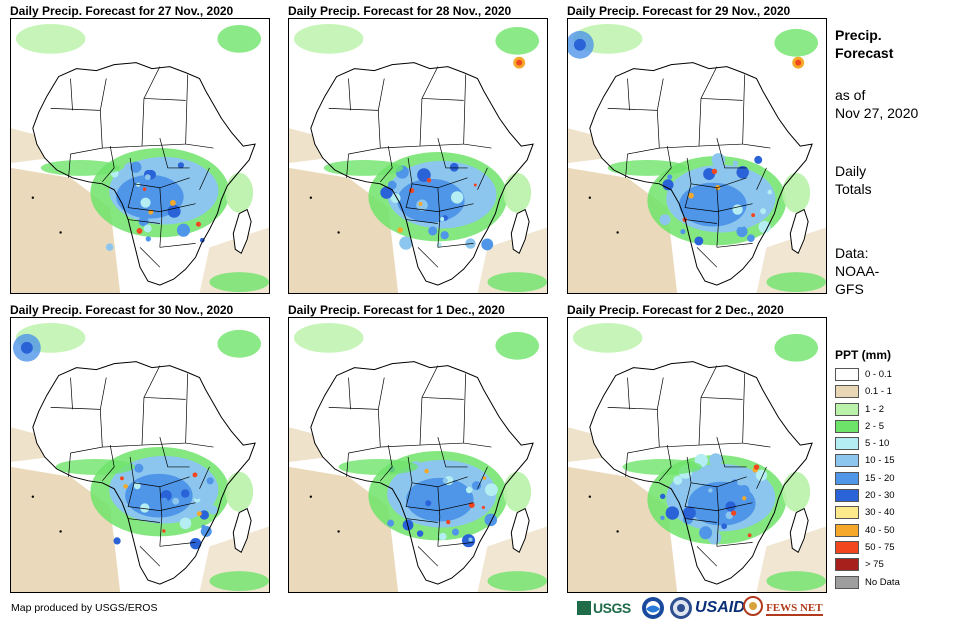 The width and height of the screenshot is (967, 627). What do you see at coordinates (895, 391) in the screenshot?
I see `legend-item: 0.1 - 1` at bounding box center [895, 391].